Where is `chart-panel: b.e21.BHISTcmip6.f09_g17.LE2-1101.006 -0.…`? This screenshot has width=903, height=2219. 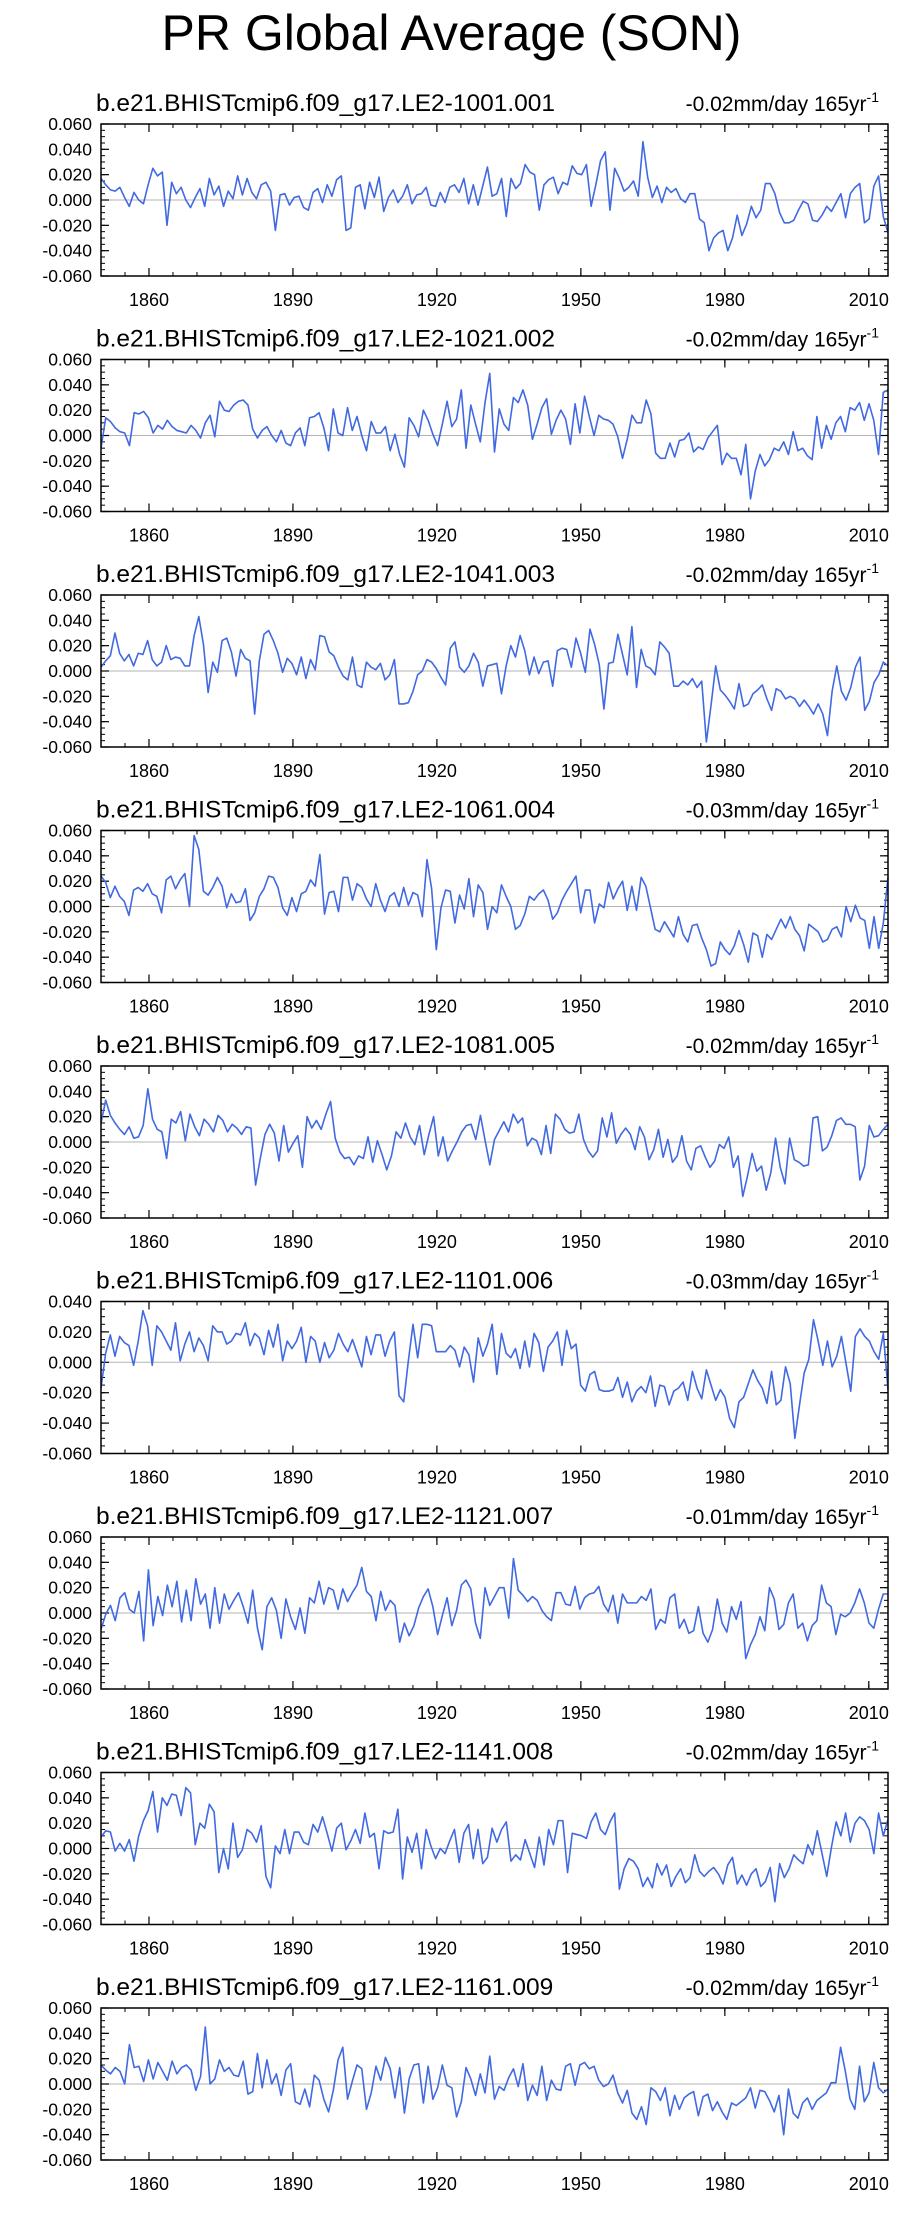 chart-panel: b.e21.BHISTcmip6.f09_g17.LE2-1101.006 -0.… is located at coordinates (465, 1377).